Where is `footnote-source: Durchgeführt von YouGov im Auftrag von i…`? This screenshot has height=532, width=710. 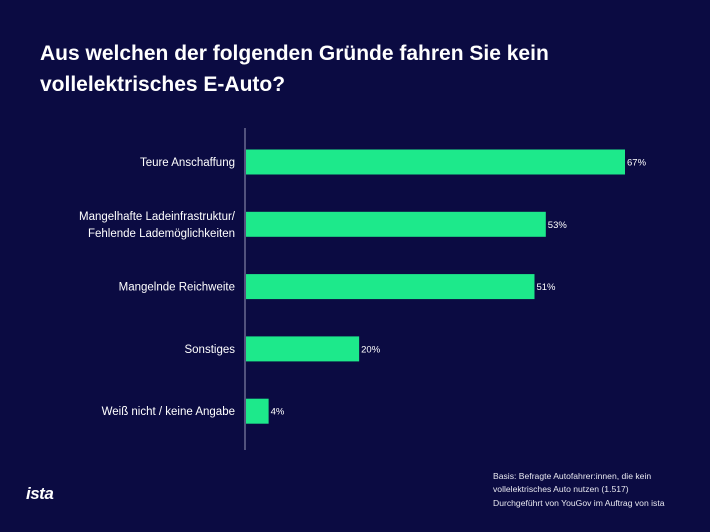
footnote-source: Durchgeführt von YouGov im Auftrag von i… is located at coordinates (579, 503).